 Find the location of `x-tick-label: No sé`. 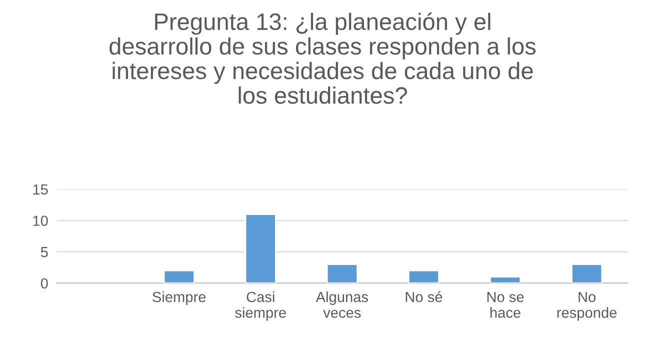

x-tick-label: No sé is located at coordinates (424, 296).